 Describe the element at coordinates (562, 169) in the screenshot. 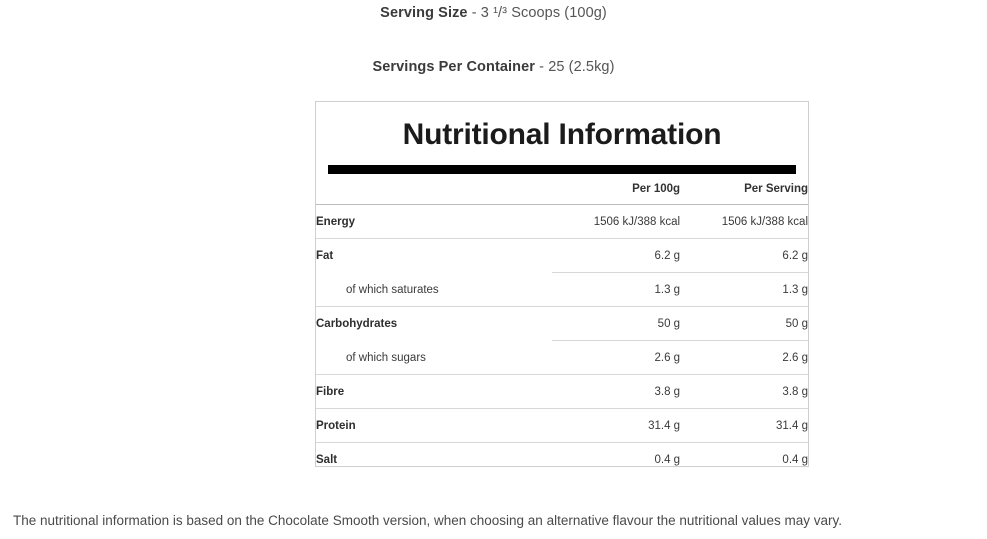

I see `title-divider` at that location.